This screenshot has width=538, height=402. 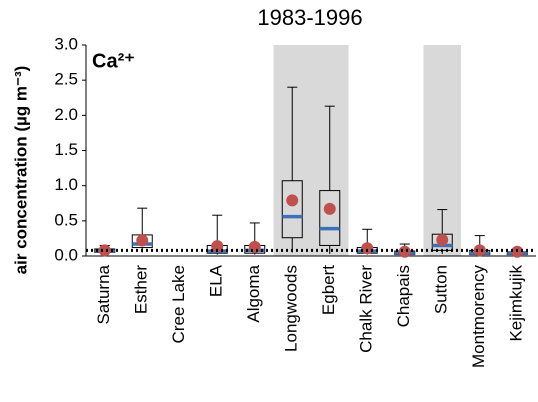 What do you see at coordinates (291, 308) in the screenshot?
I see `x-tick-label: Longwoods` at bounding box center [291, 308].